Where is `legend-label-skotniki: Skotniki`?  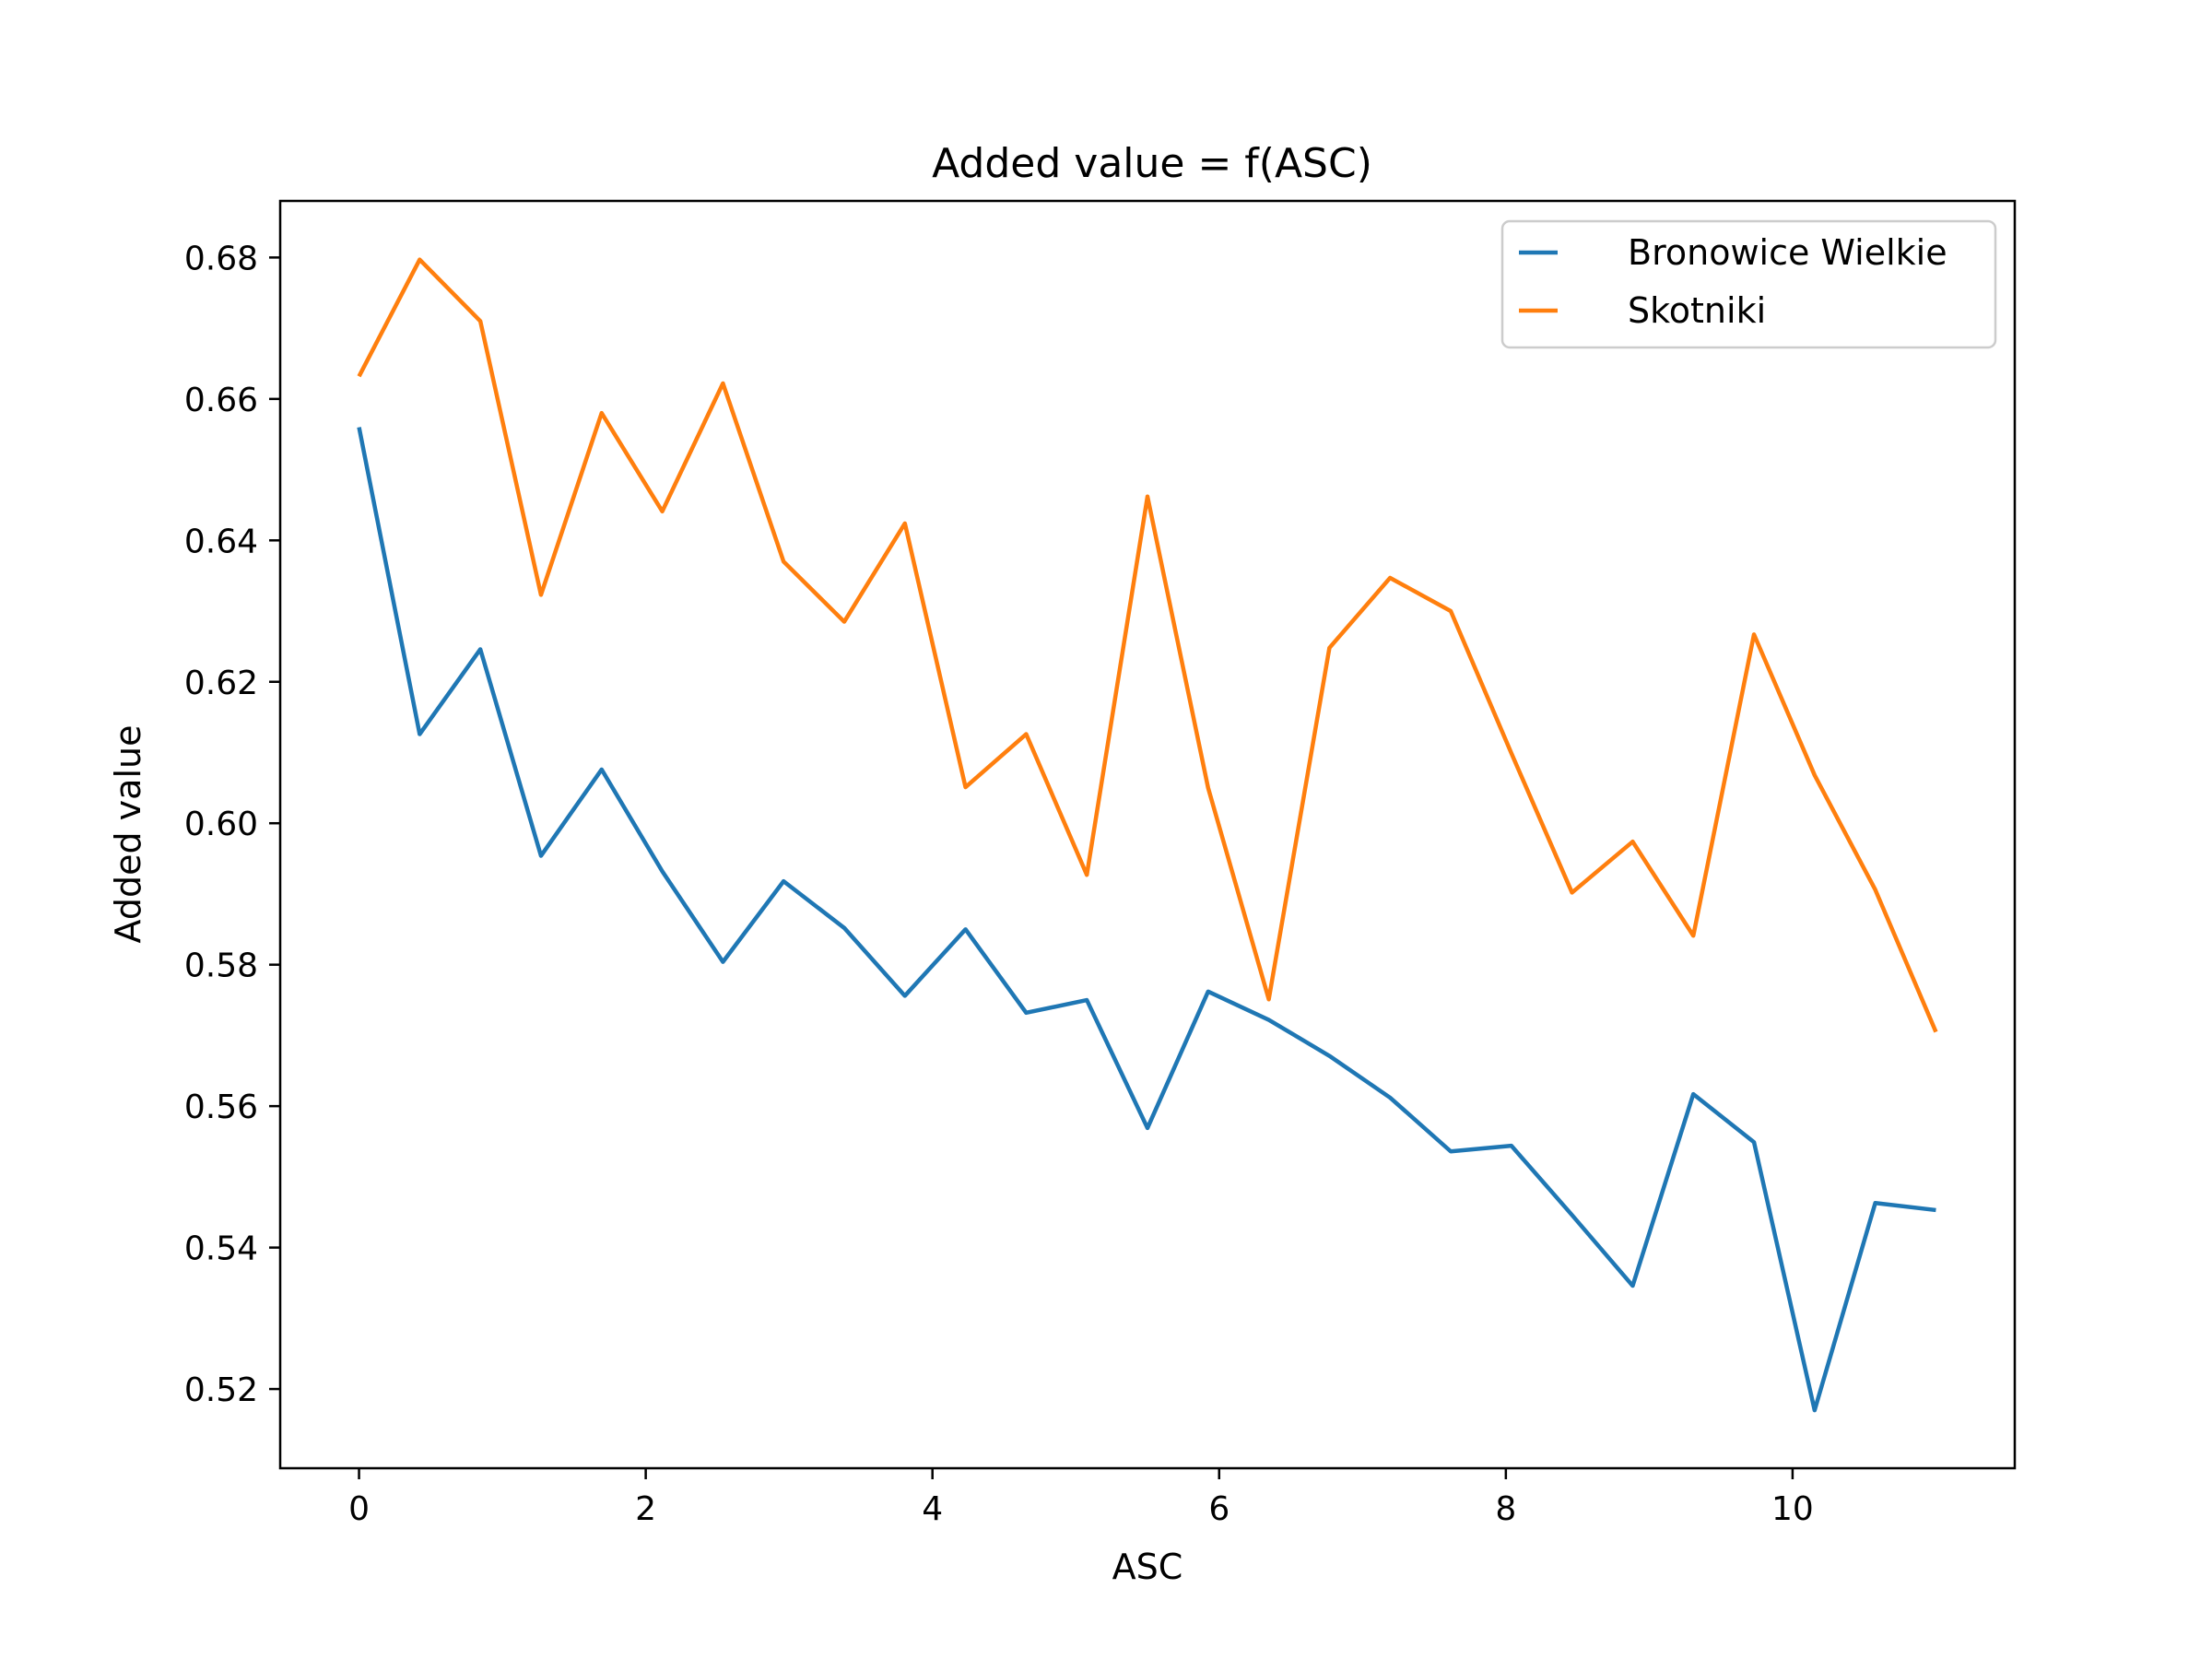 legend-label-skotniki: Skotniki is located at coordinates (1697, 310).